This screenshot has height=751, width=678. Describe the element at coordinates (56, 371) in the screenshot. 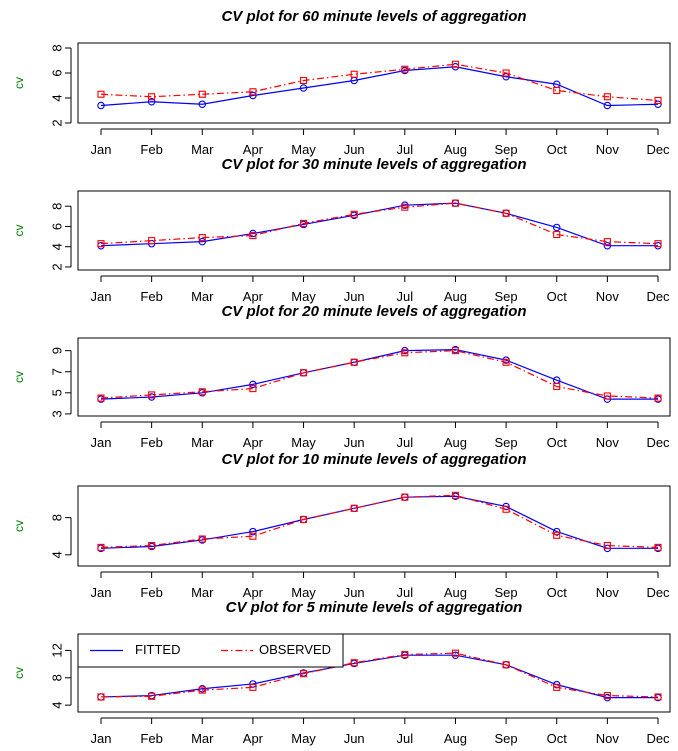

I see `y-tick-label: 7` at that location.